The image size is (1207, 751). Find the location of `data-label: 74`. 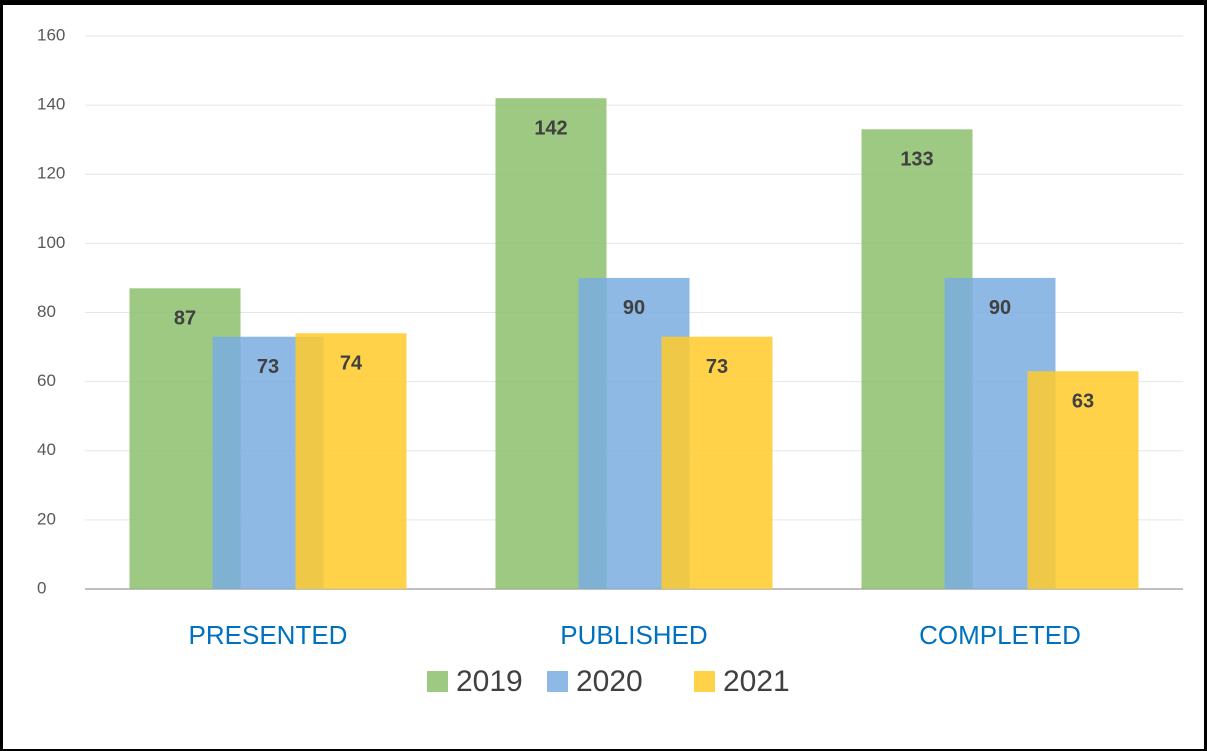

data-label: 74 is located at coordinates (351, 364).